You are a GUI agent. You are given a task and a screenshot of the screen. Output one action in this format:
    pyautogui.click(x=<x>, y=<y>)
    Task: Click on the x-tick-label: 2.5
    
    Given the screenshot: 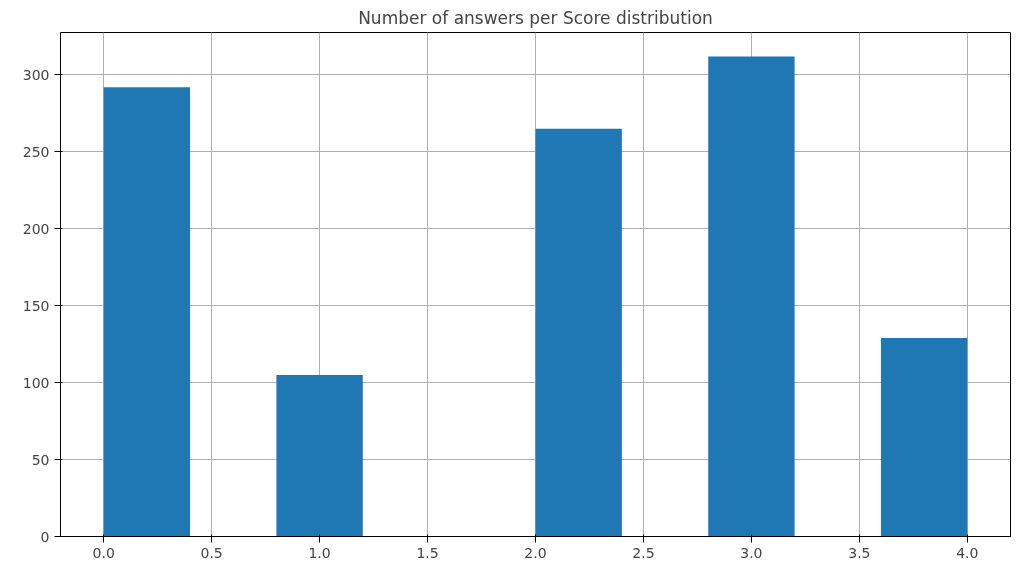 What is the action you would take?
    pyautogui.click(x=643, y=552)
    